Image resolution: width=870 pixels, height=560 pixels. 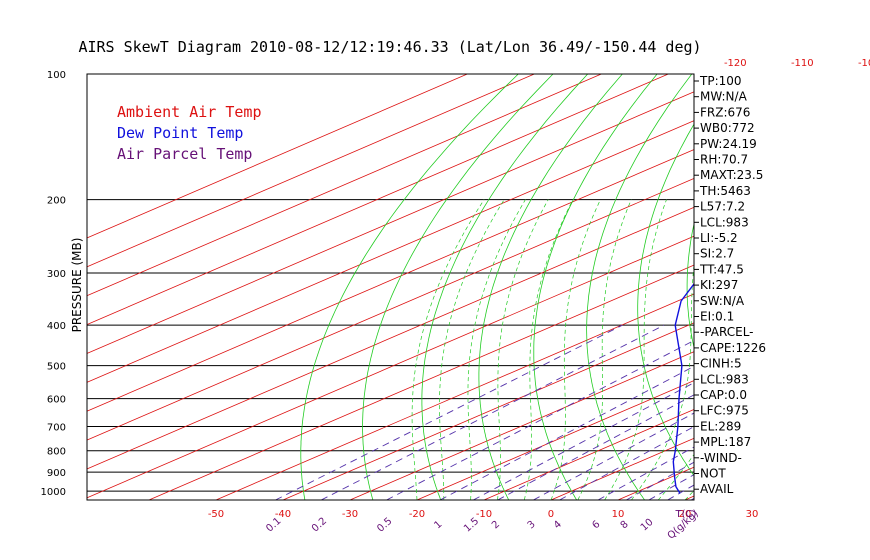 What do you see at coordinates (56, 452) in the screenshot?
I see `pressure-tick-800: 800` at bounding box center [56, 452].